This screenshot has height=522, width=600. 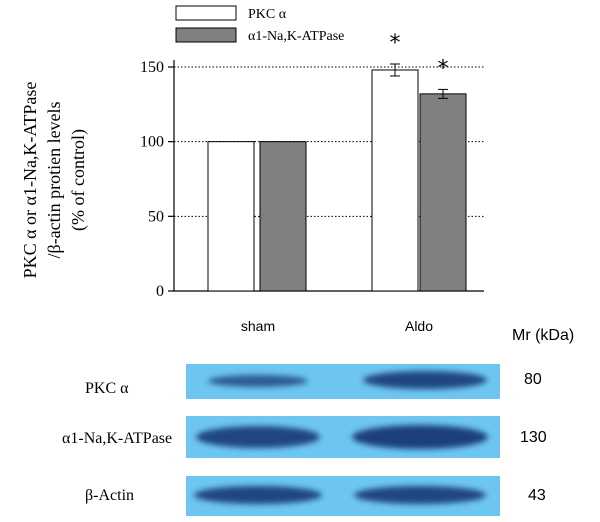 What do you see at coordinates (78, 180) in the screenshot?
I see `y-axis-title-line-3: (% of control)` at bounding box center [78, 180].